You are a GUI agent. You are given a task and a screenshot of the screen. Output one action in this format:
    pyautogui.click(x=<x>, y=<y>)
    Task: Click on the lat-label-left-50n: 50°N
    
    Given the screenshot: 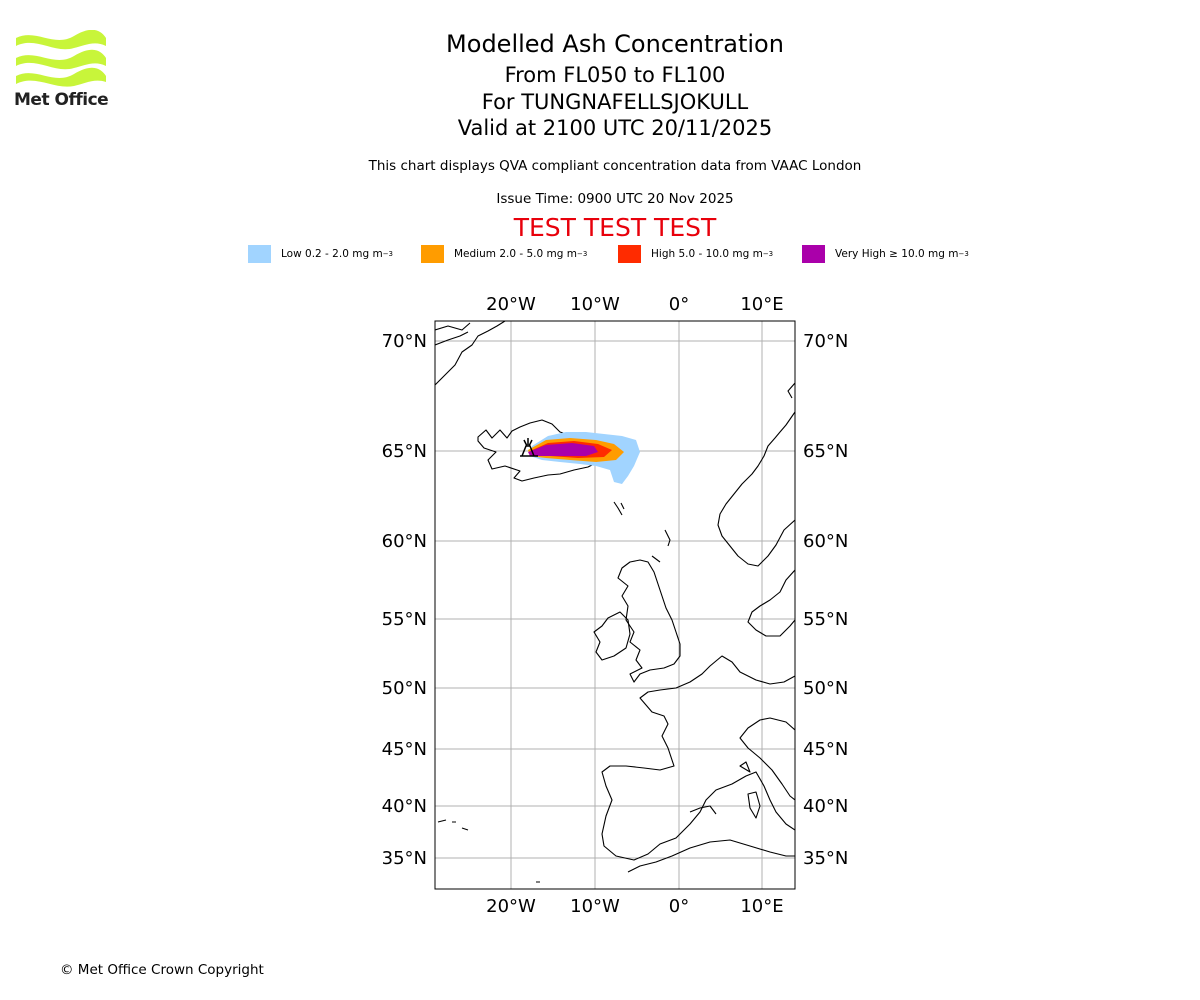 What is the action you would take?
    pyautogui.click(x=404, y=688)
    